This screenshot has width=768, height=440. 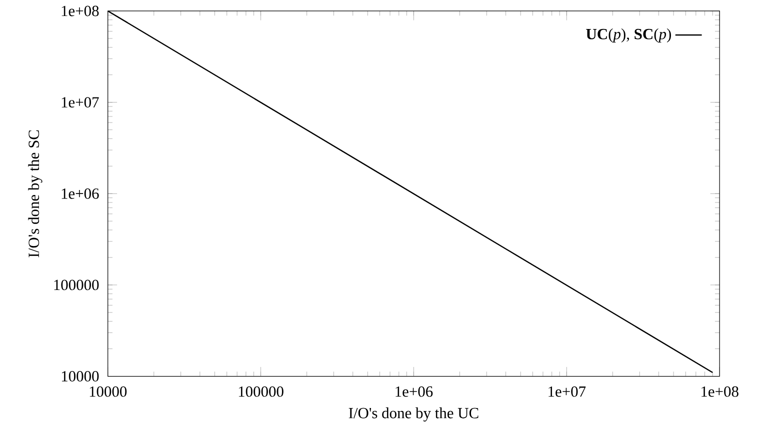 What do you see at coordinates (108, 391) in the screenshot?
I see `x-tick-label: 10000` at bounding box center [108, 391].